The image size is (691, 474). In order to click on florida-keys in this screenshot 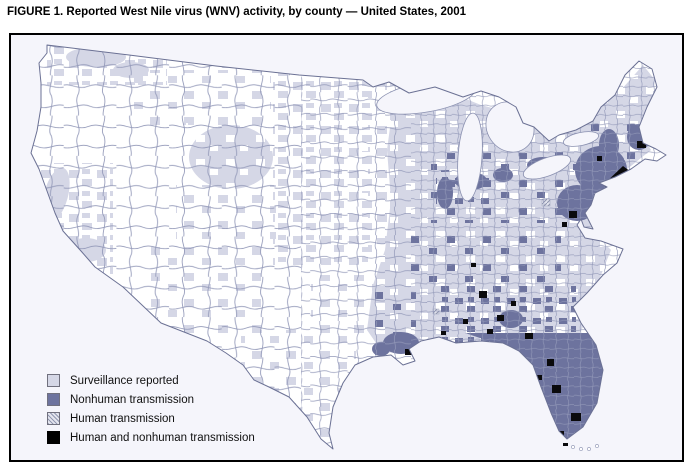, I will do `click(581, 447)`.